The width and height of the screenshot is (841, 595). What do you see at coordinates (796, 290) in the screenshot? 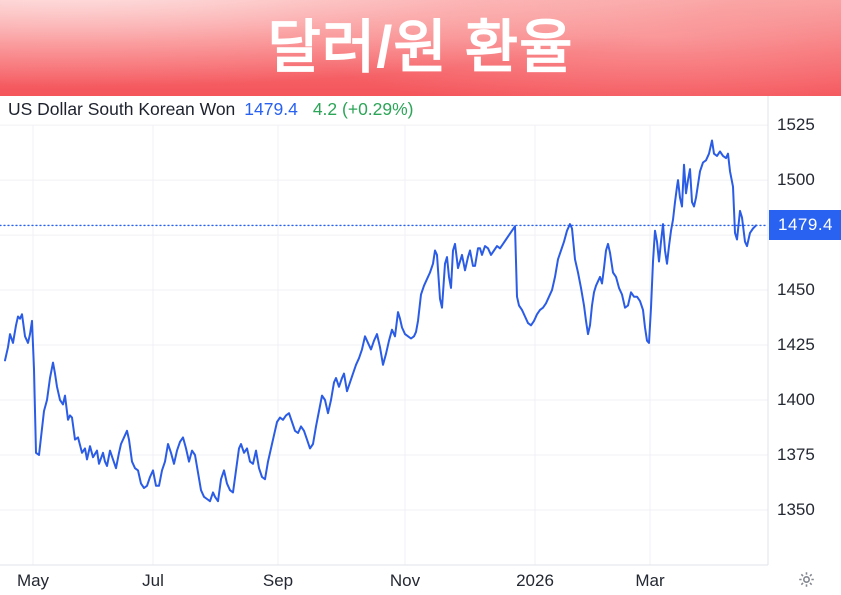
I see `y-axis-label: 1450` at bounding box center [796, 290].